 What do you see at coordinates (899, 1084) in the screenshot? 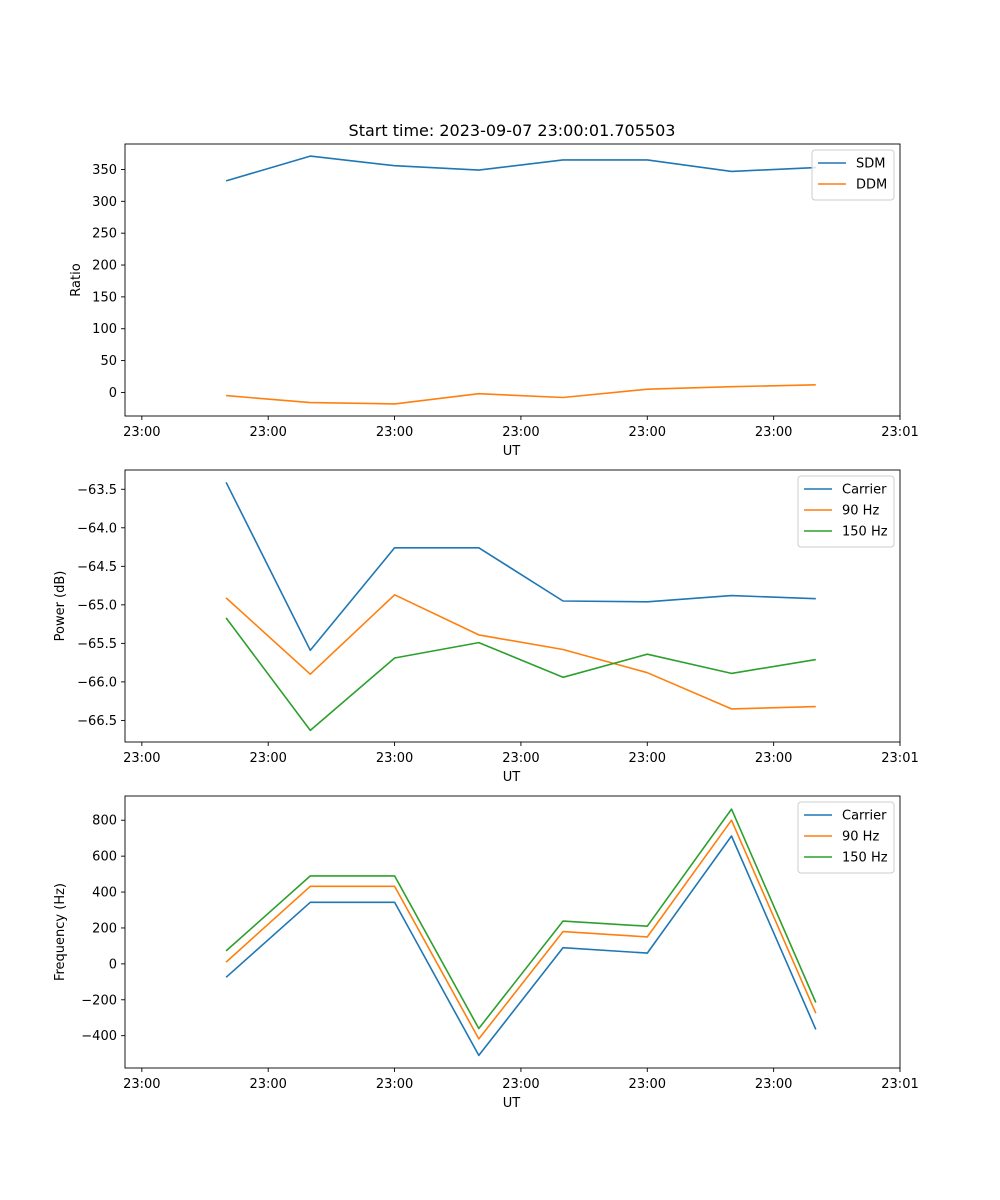
I see `frequency-x-tick-label: 23:01` at bounding box center [899, 1084].